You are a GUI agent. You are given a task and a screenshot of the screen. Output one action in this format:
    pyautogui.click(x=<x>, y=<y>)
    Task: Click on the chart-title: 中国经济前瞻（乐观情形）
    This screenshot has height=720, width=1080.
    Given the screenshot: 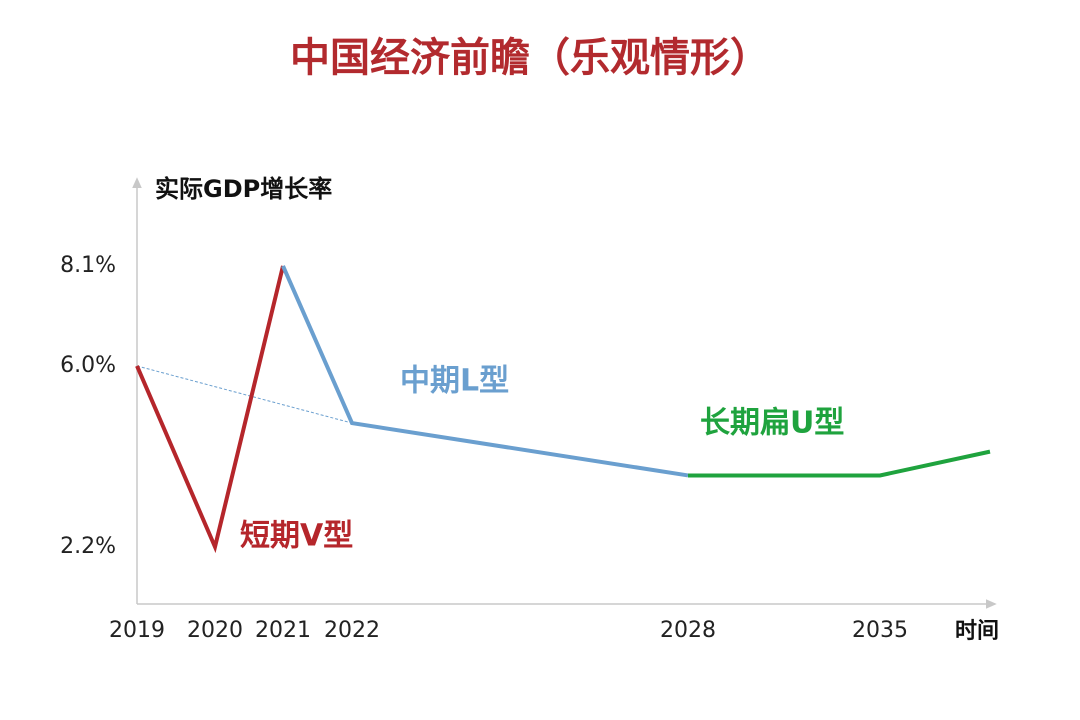 What is the action you would take?
    pyautogui.click(x=530, y=58)
    